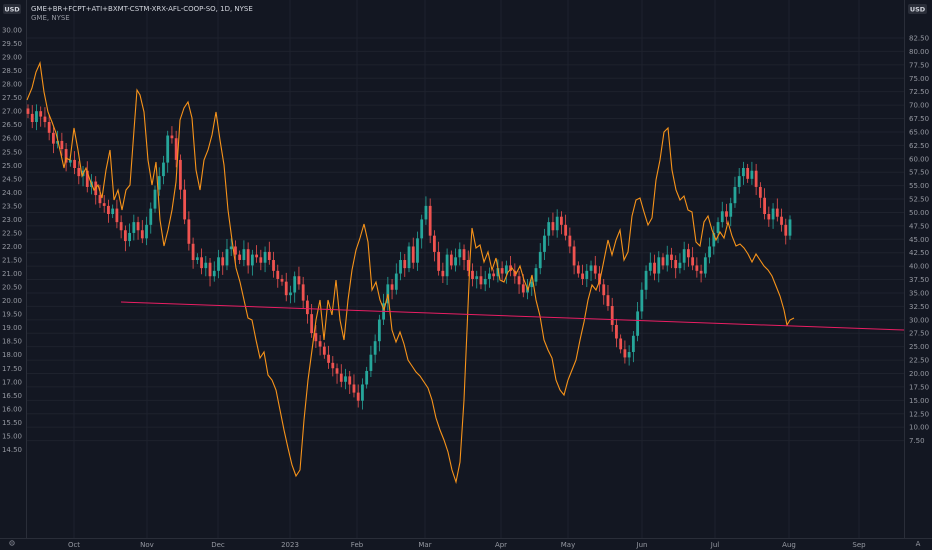 Image resolution: width=932 pixels, height=550 pixels. What do you see at coordinates (12, 355) in the screenshot?
I see `left-tick-label: 18.00` at bounding box center [12, 355].